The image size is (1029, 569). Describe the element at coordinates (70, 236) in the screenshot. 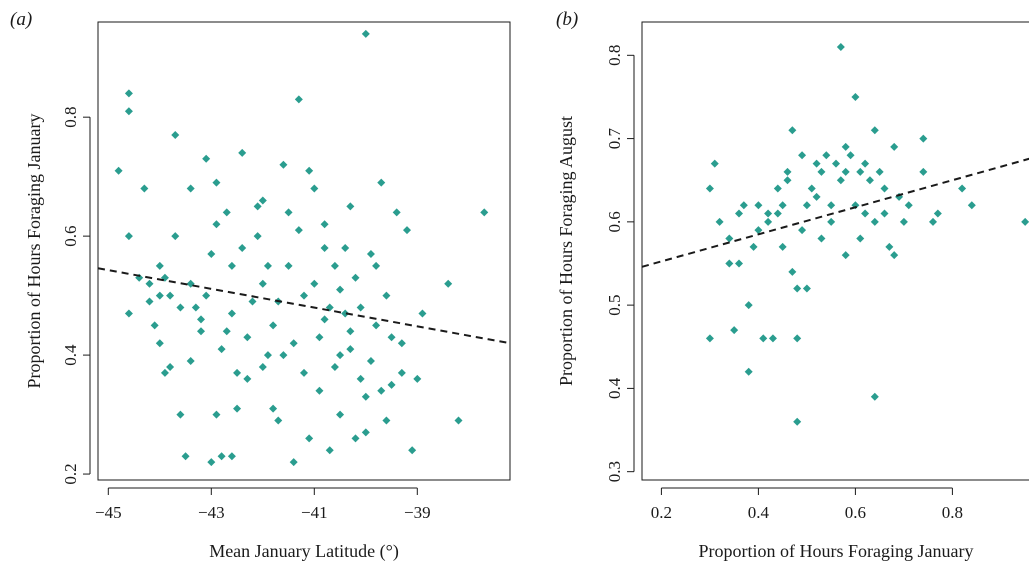

I see `y-tick-label: 0.6` at that location.